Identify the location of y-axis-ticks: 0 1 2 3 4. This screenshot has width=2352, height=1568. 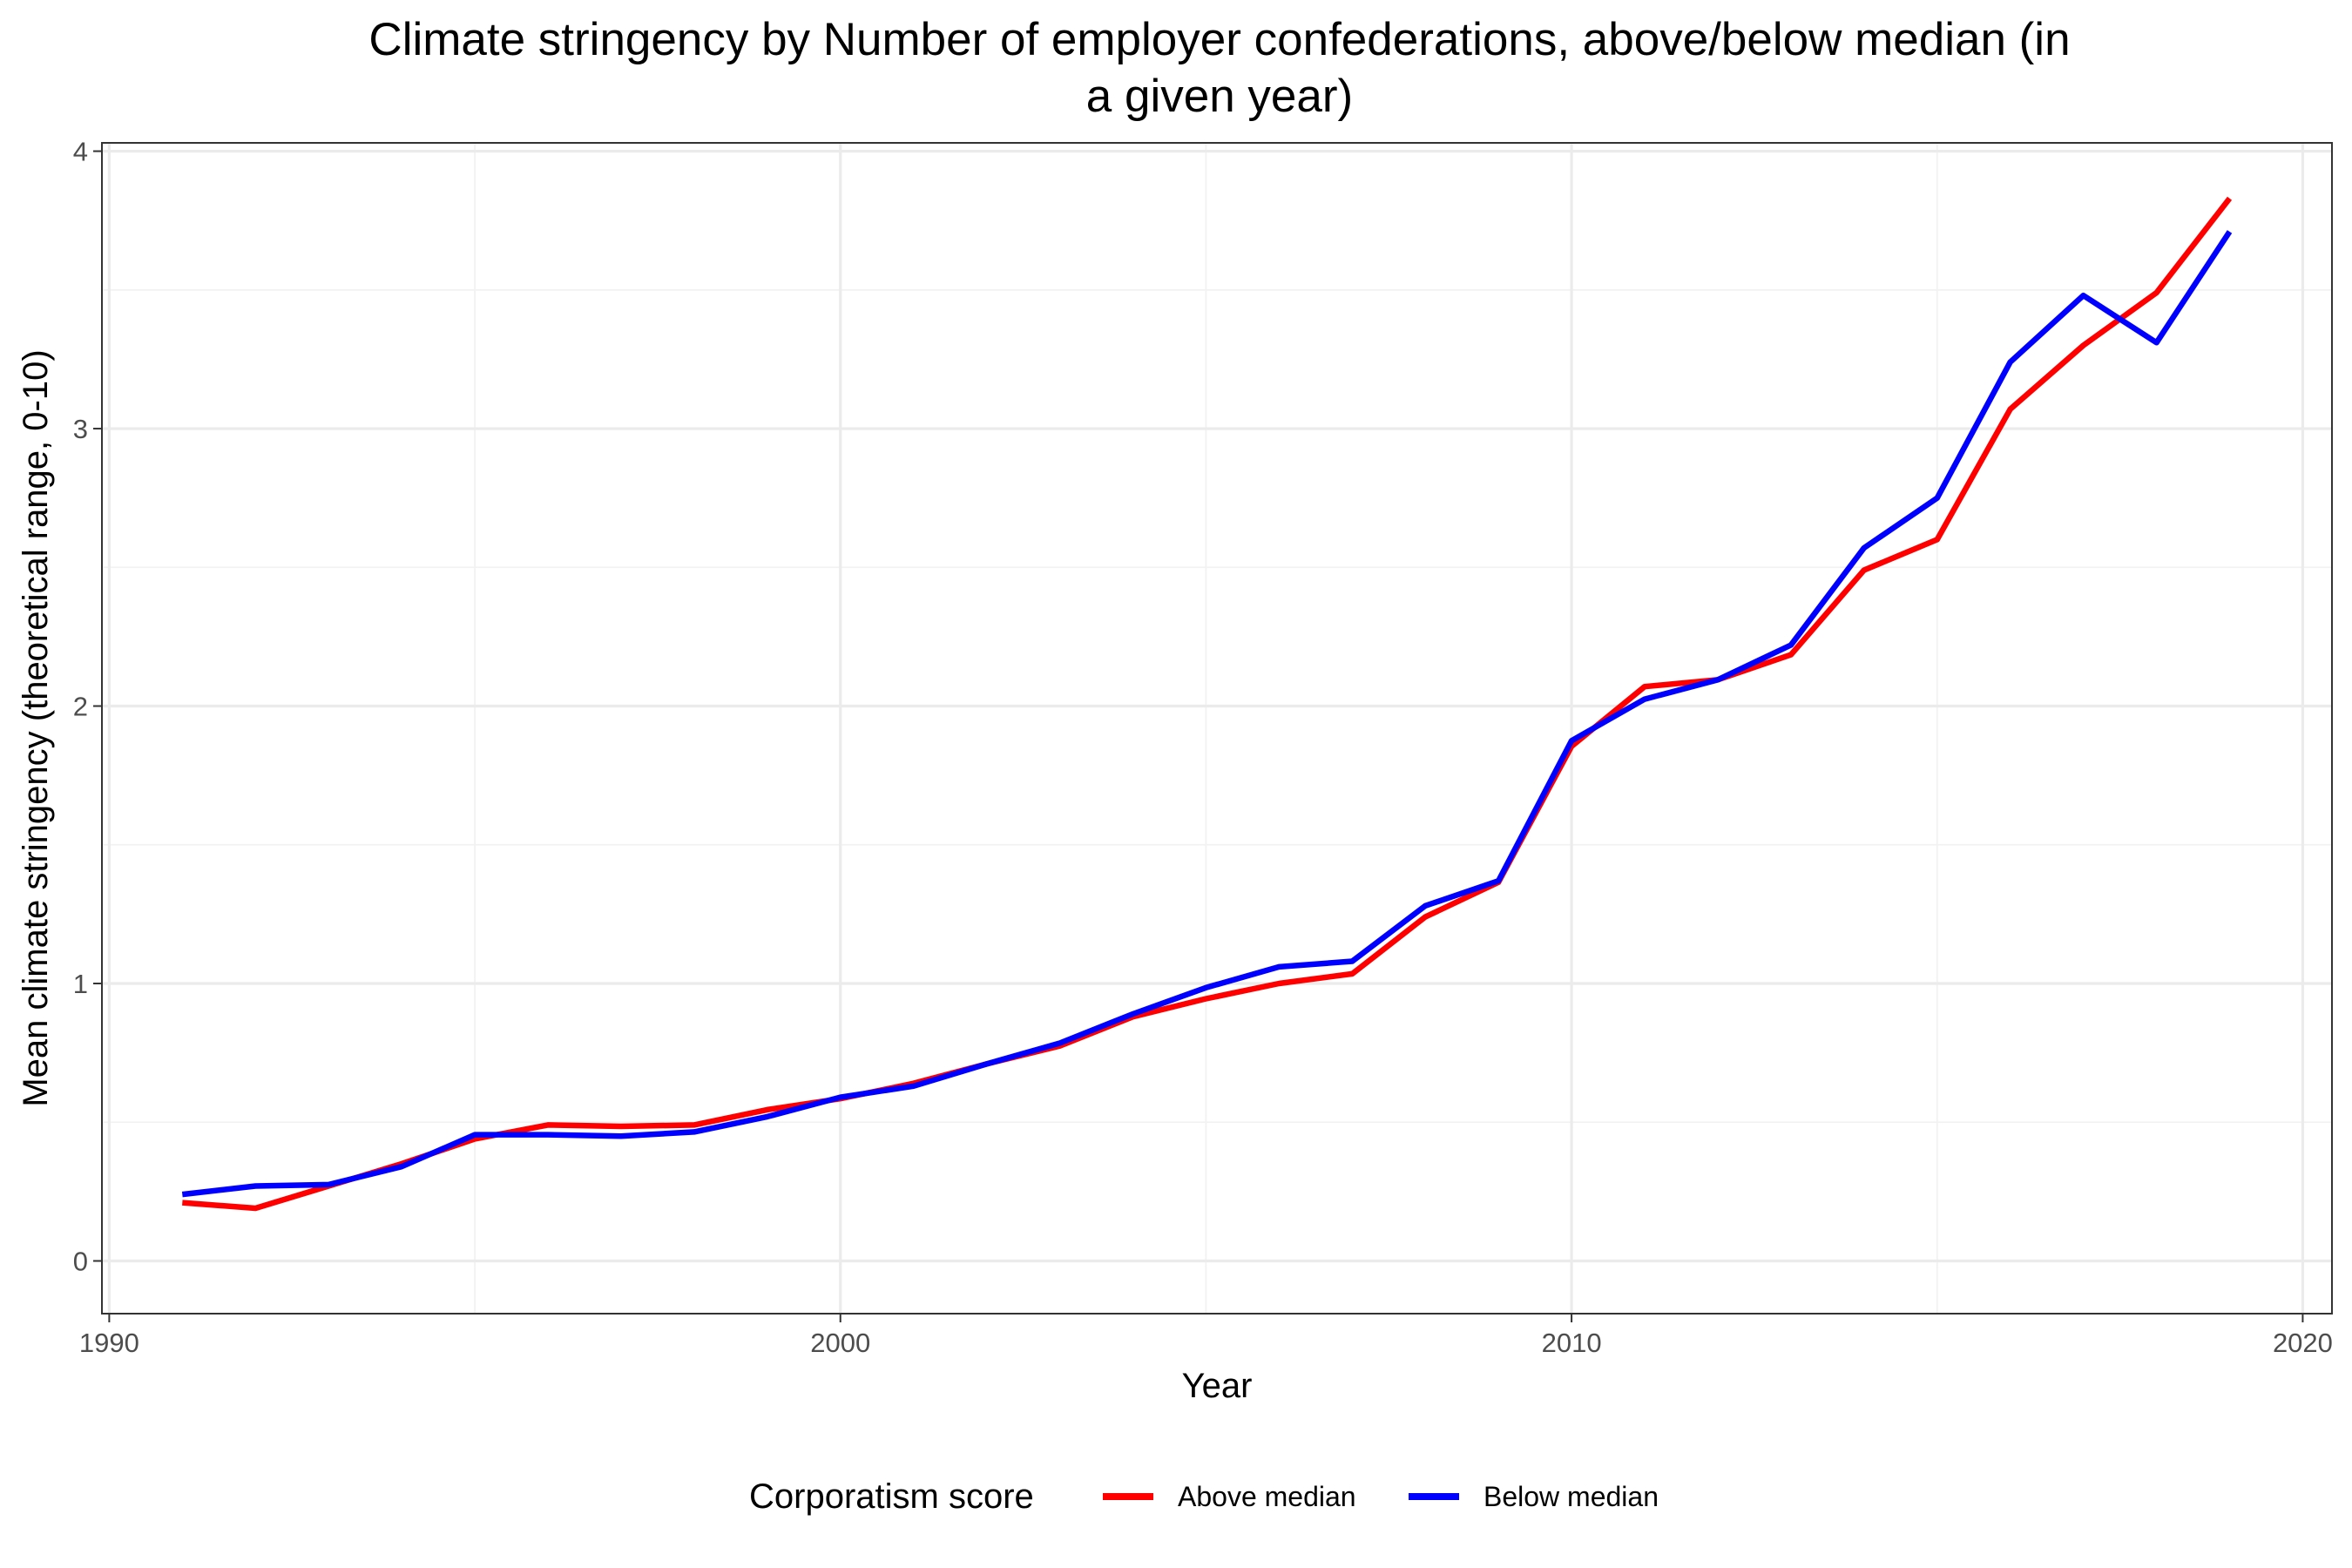
(87, 706).